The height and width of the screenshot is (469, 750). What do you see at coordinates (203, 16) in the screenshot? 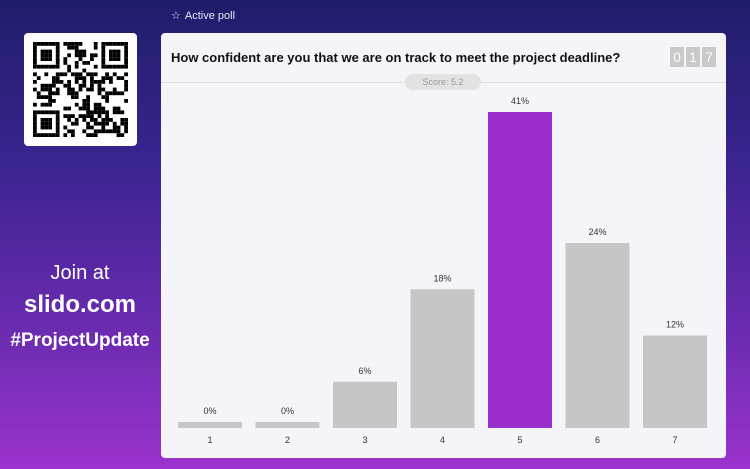
I see `active-poll-label: ☆ Active poll` at bounding box center [203, 16].